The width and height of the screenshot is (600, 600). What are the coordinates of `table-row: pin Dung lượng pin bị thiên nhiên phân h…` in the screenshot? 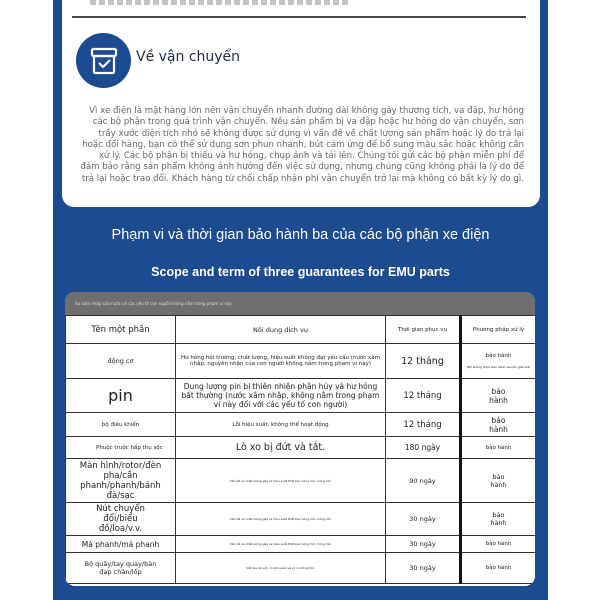 It's located at (300, 395).